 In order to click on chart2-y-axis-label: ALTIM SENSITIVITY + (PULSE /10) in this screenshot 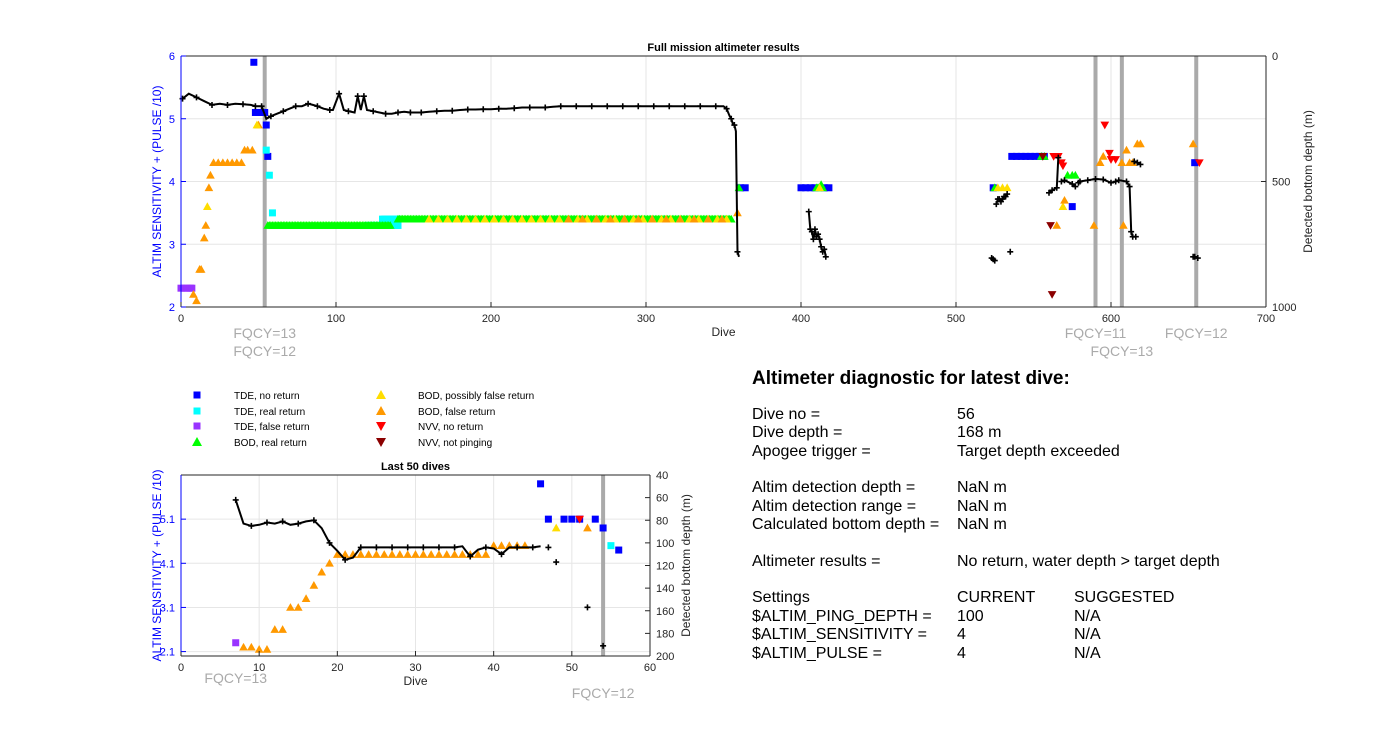, I will do `click(157, 566)`.